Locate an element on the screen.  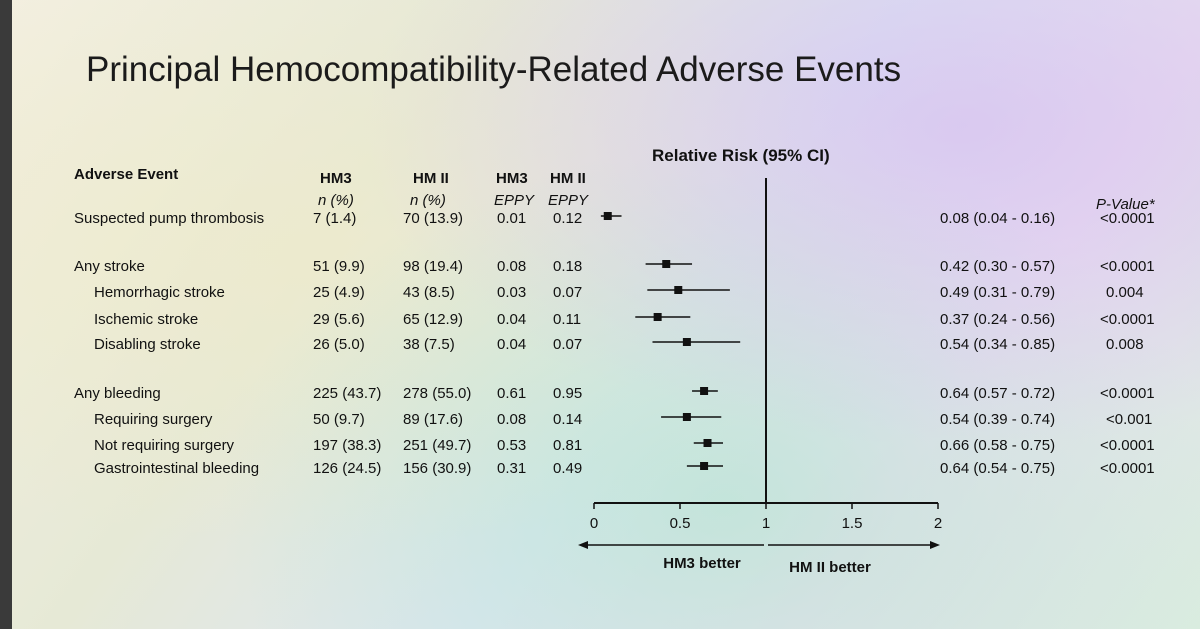
cell-hm3-n: 51 (9.9) is located at coordinates (339, 266).